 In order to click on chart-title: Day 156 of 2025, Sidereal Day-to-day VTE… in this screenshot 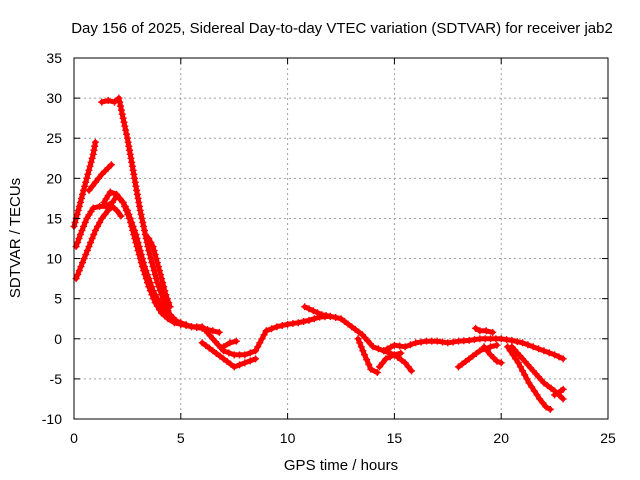, I will do `click(342, 28)`.